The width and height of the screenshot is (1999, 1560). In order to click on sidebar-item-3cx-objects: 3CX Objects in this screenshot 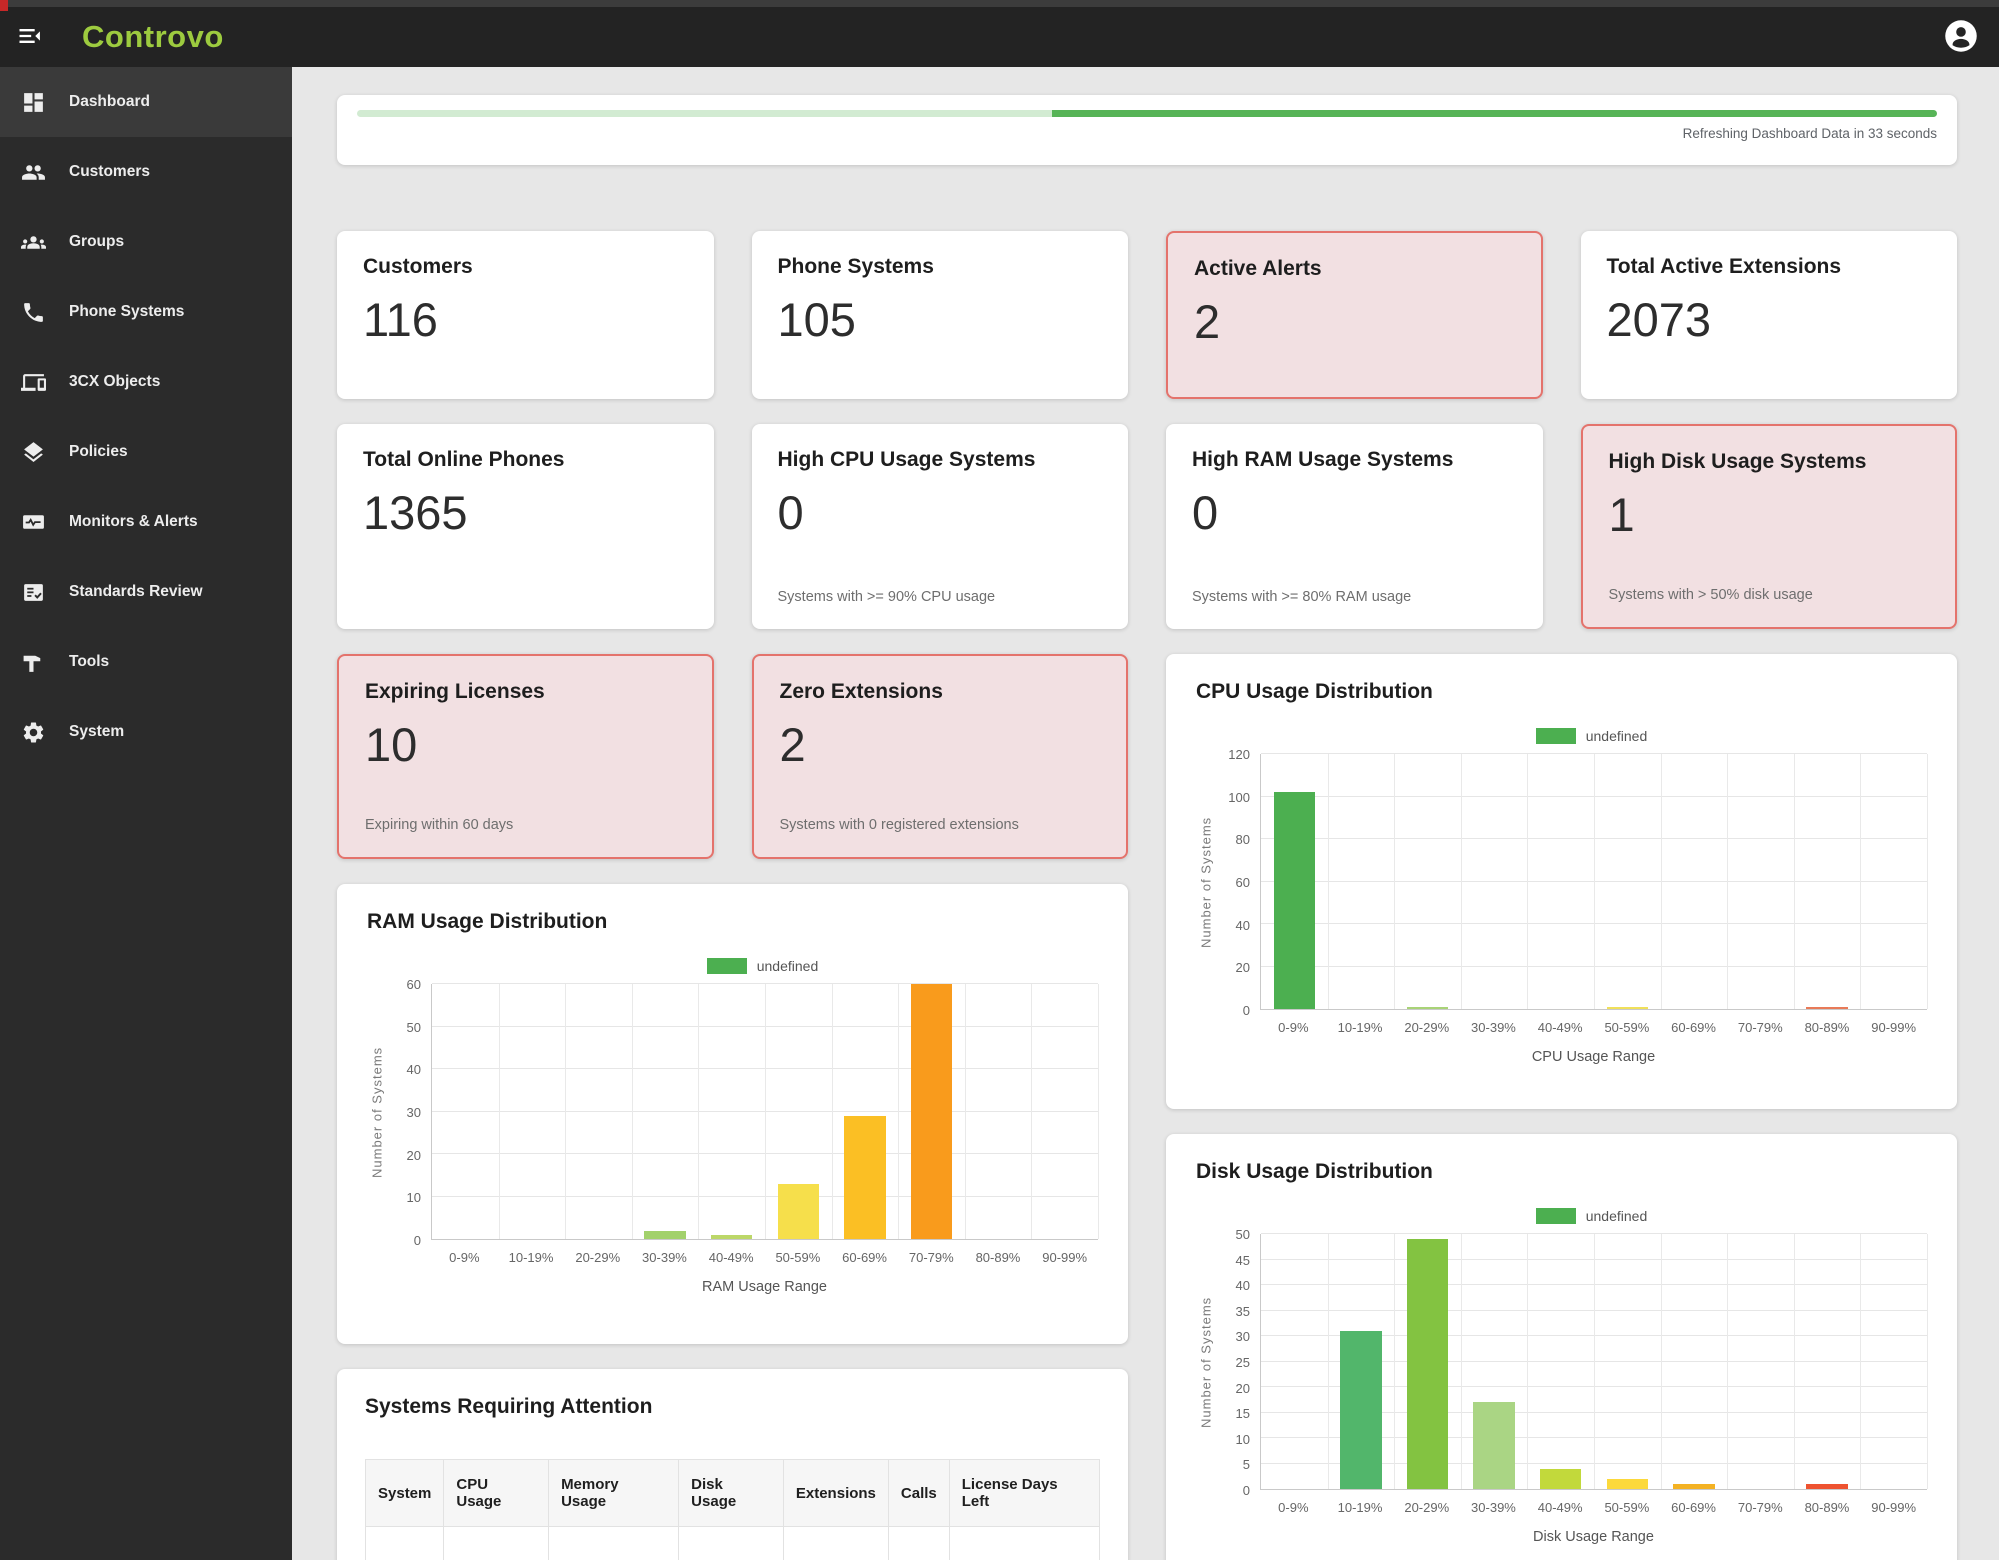, I will do `click(146, 382)`.